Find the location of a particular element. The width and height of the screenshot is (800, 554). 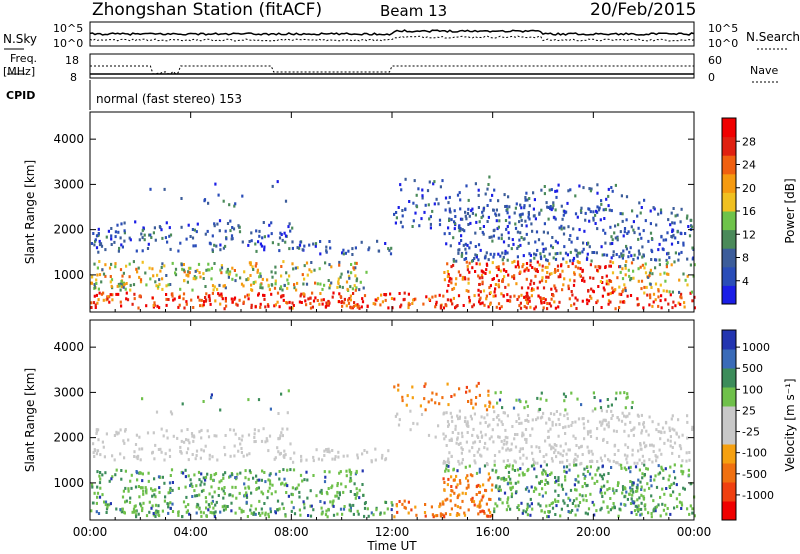

colorbar-tick-label: 20 is located at coordinates (749, 188).